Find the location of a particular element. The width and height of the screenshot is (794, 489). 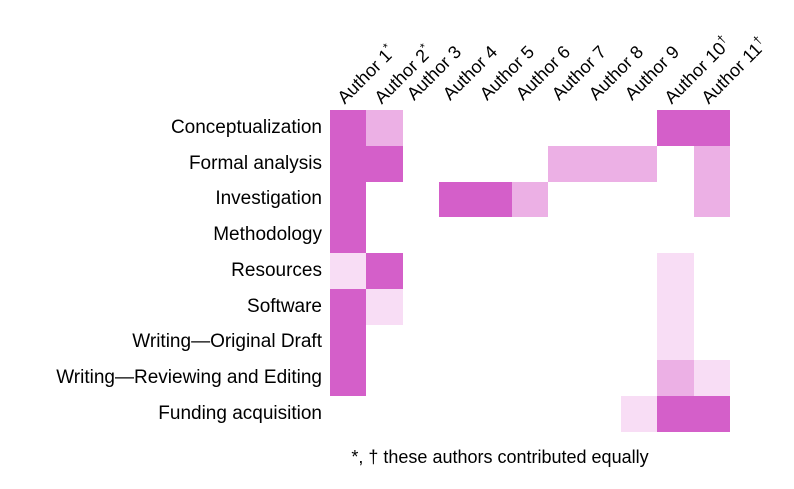

footnote: *, † these authors contributed equally is located at coordinates (500, 457).